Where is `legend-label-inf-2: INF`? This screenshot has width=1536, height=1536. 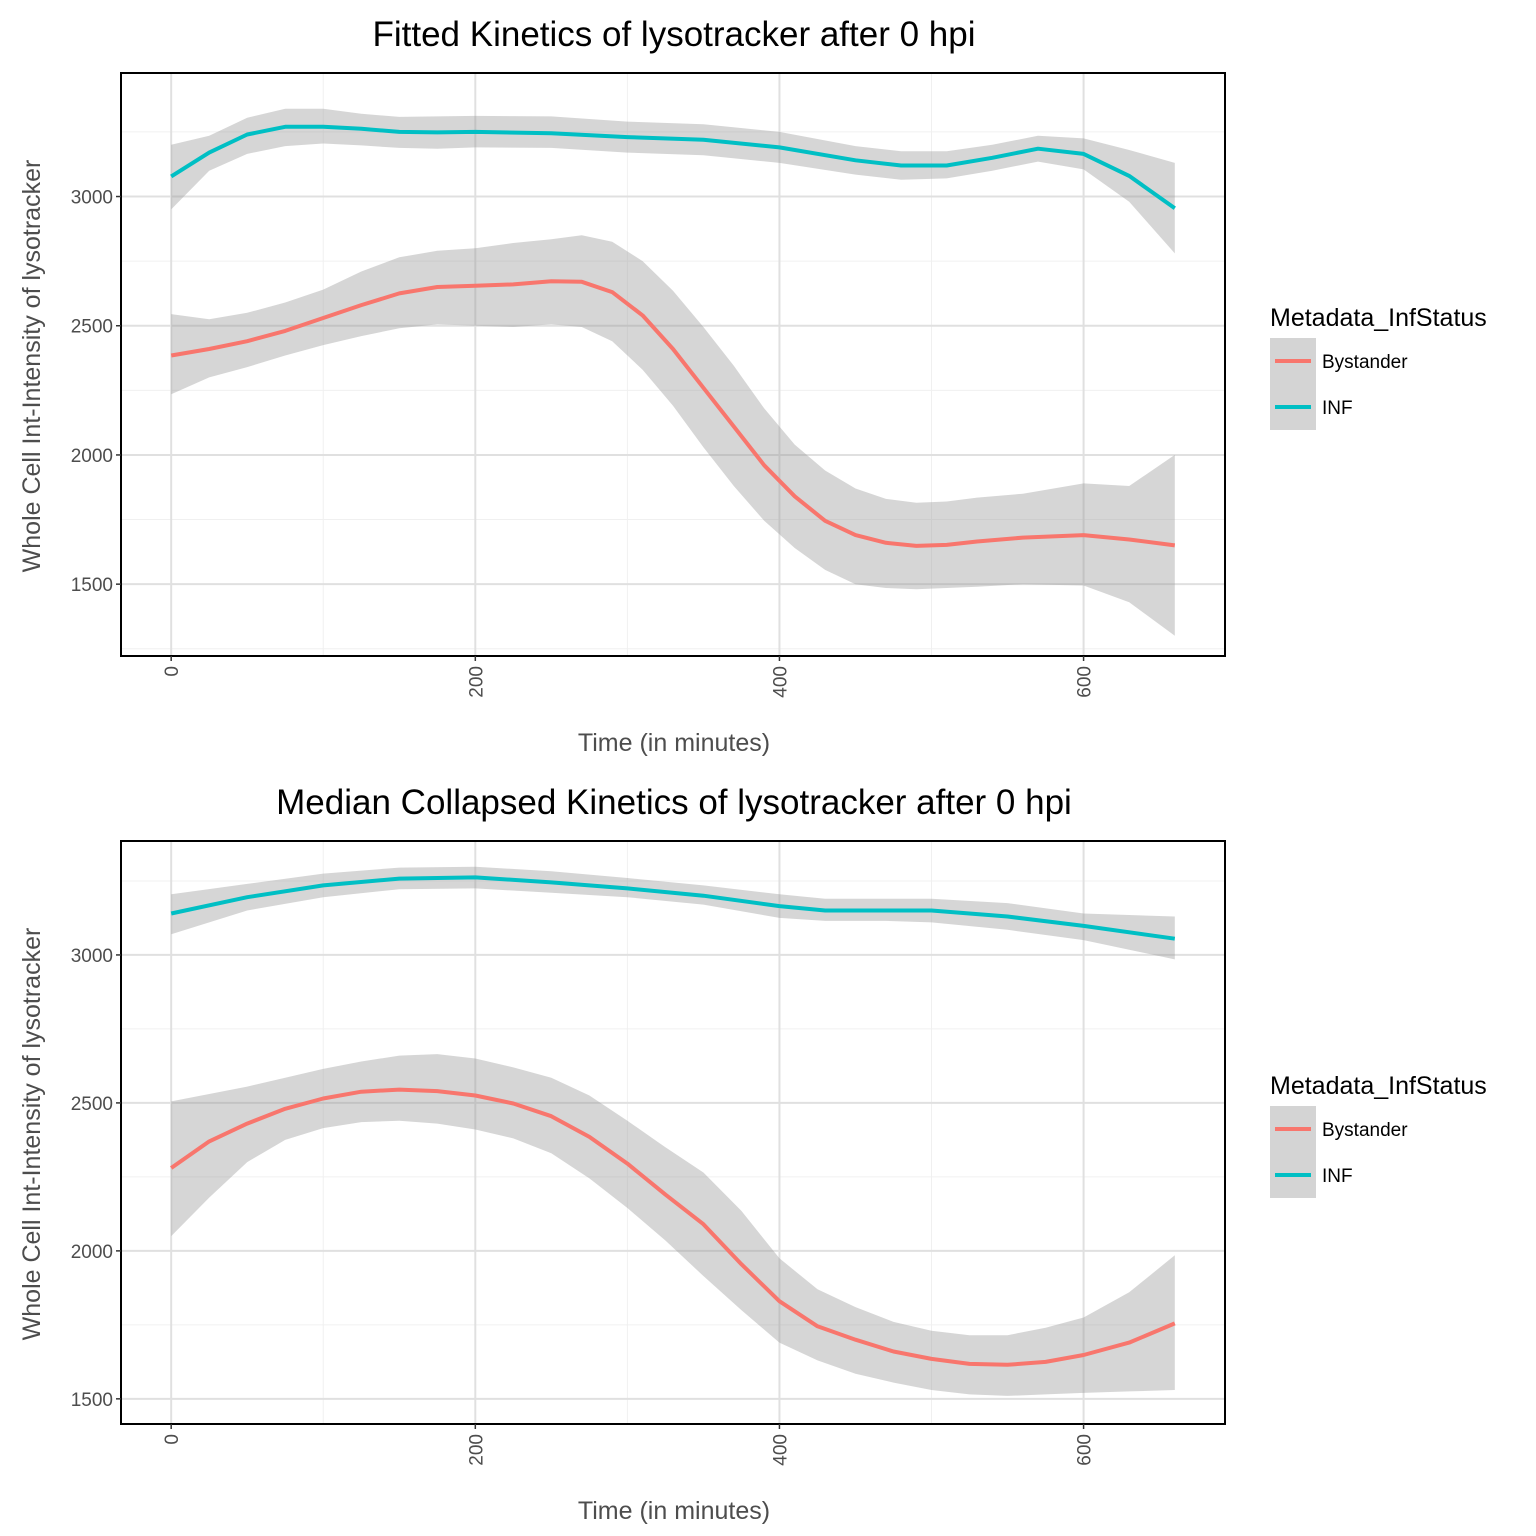
legend-label-inf-2: INF is located at coordinates (1337, 1176).